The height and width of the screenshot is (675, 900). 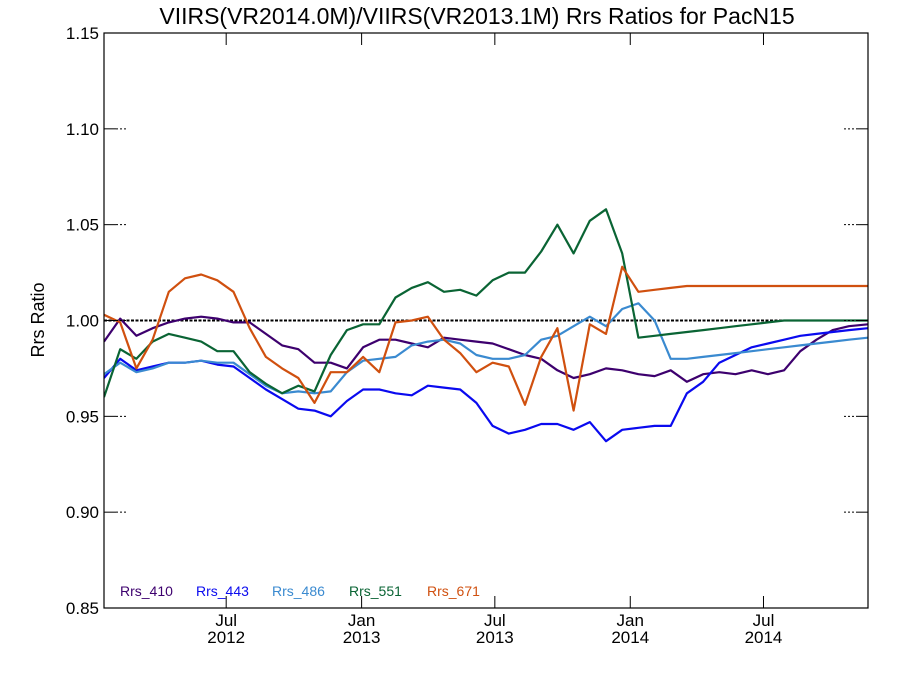 I want to click on y-tick-label: 1.15, so click(x=82, y=33).